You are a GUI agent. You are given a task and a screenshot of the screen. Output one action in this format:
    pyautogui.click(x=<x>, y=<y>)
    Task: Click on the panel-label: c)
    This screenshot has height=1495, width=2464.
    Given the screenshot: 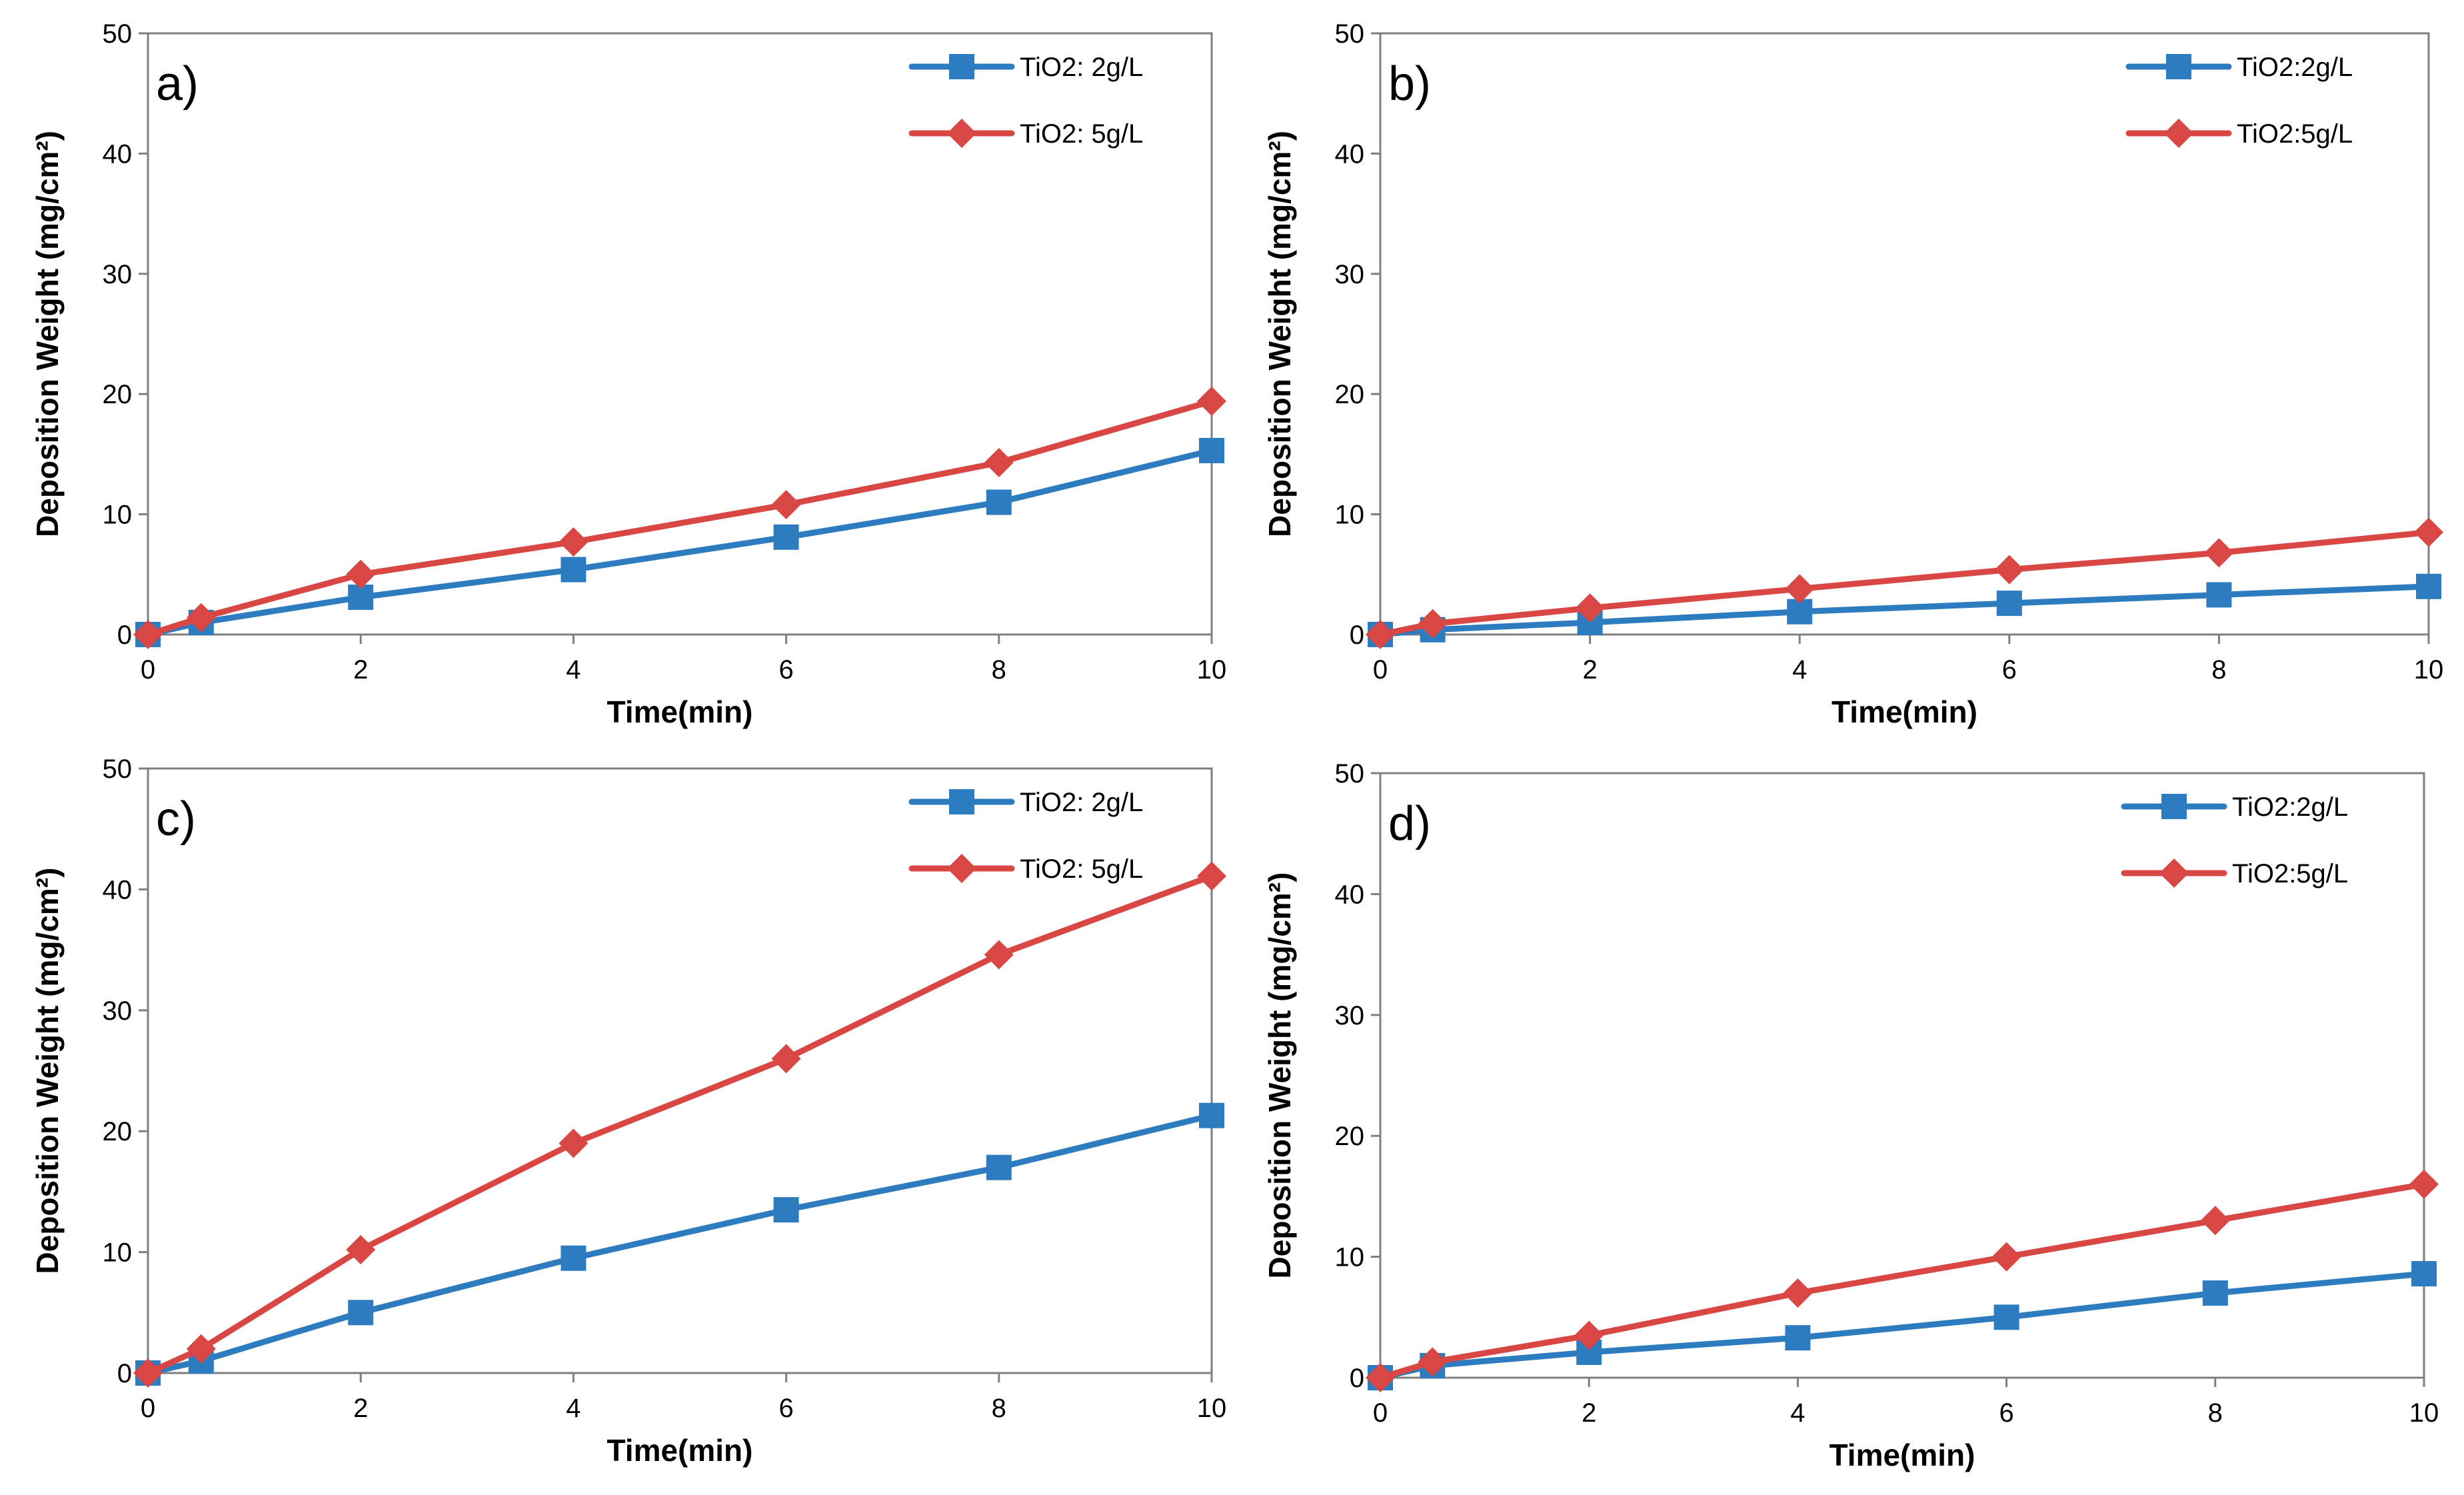 What is the action you would take?
    pyautogui.click(x=176, y=819)
    